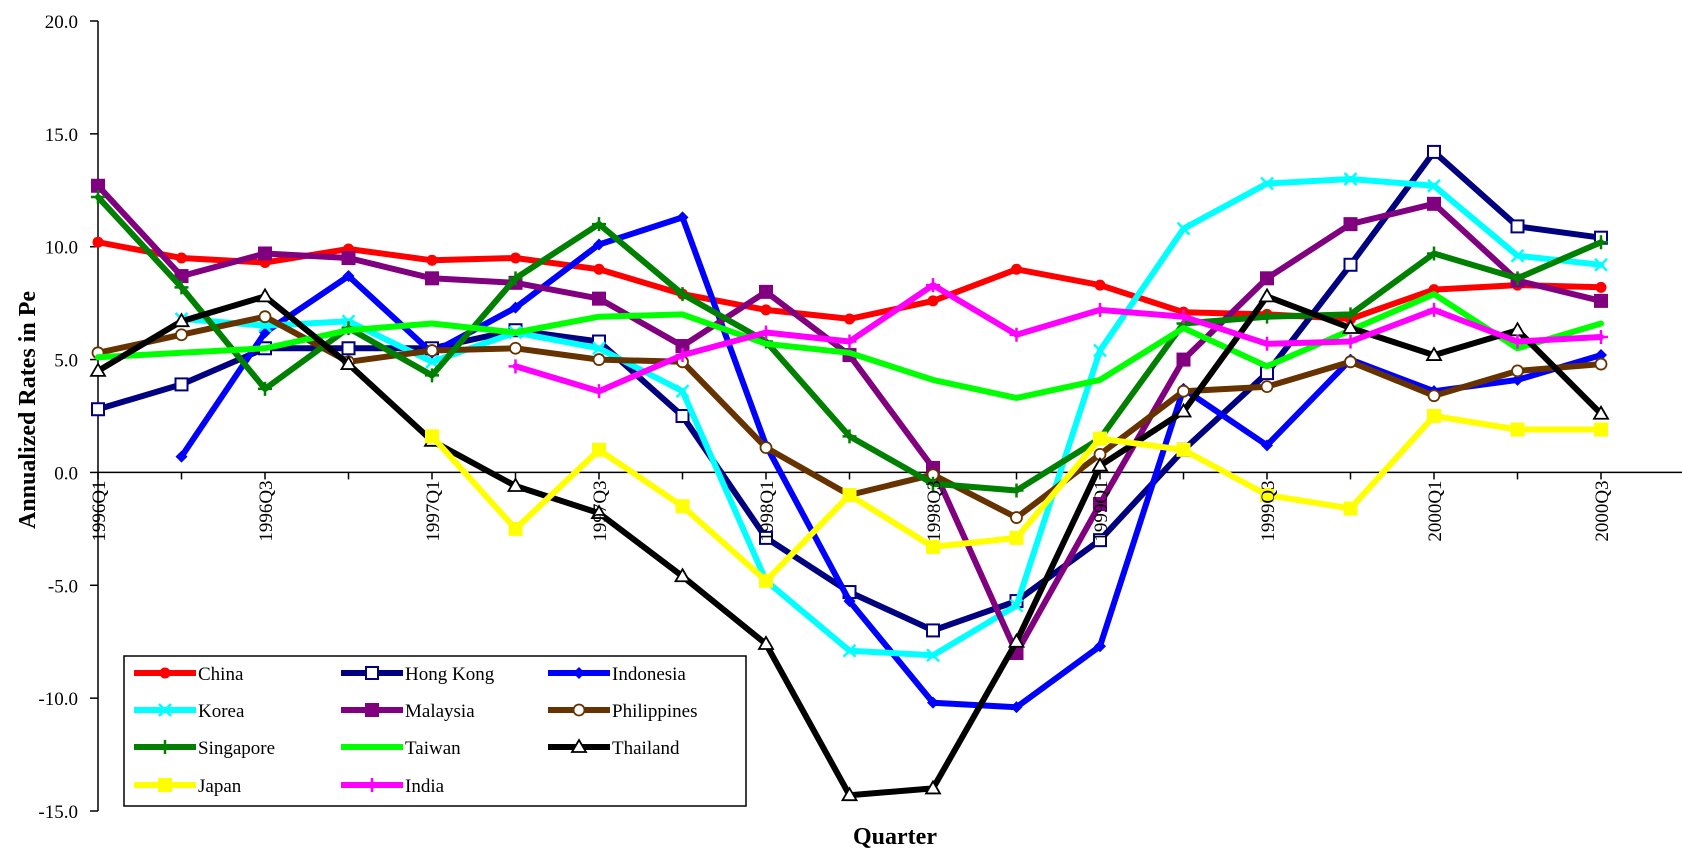 This screenshot has height=849, width=1682. What do you see at coordinates (623, 711) in the screenshot?
I see `legend-item-philippines: Philippines` at bounding box center [623, 711].